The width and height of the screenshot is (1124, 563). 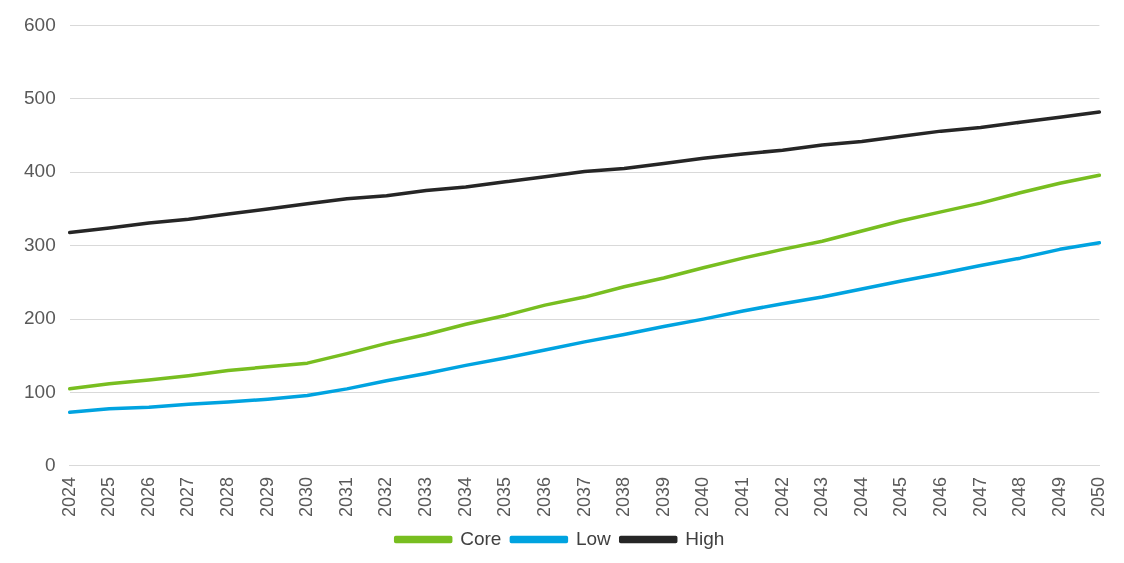 I want to click on y-tick-label: 200, so click(x=40, y=318).